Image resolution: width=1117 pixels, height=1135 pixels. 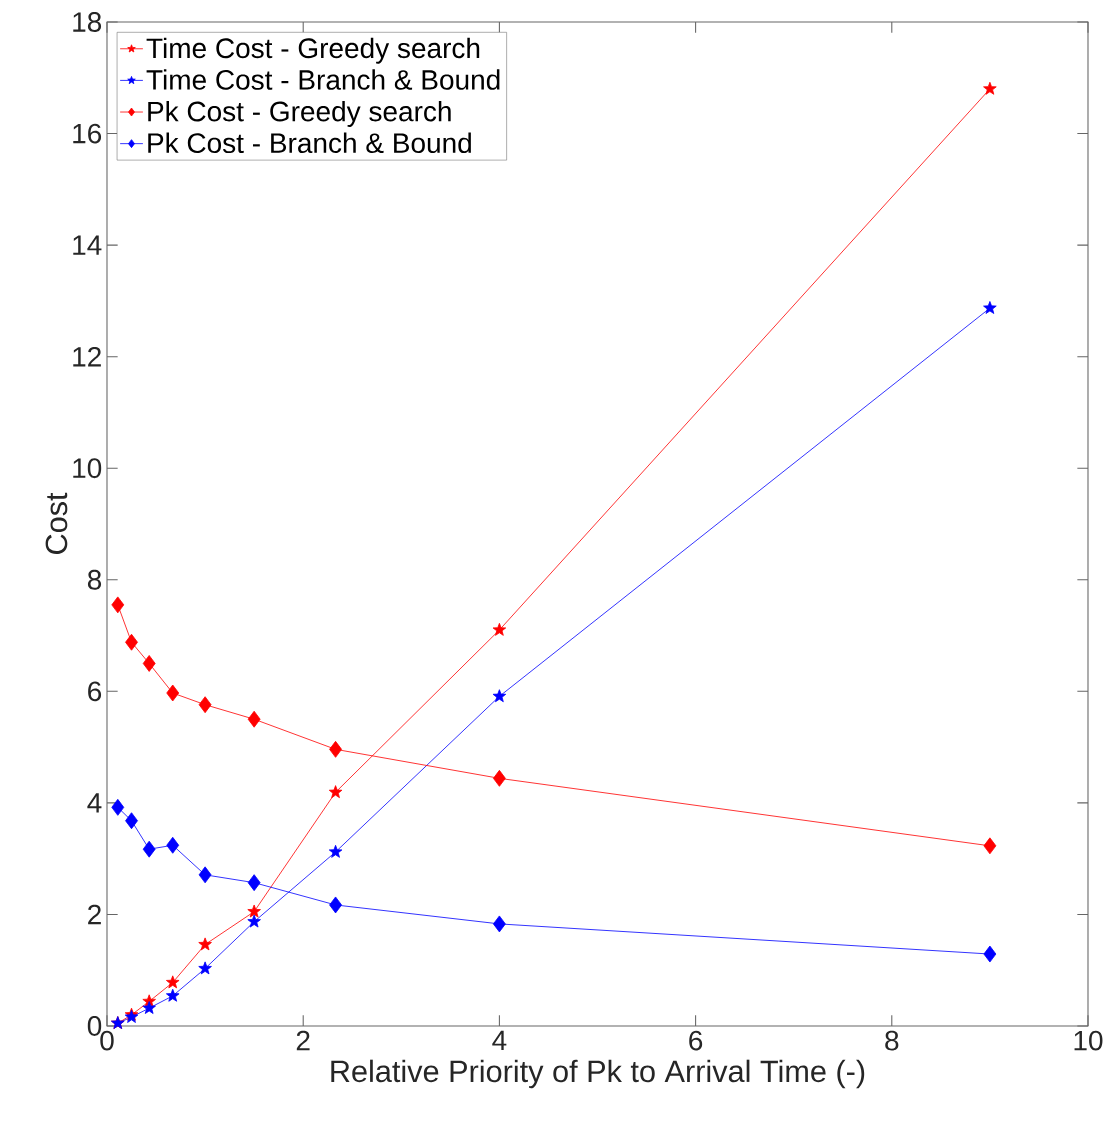 I want to click on legend-label: Pk Cost - Branch & Bound, so click(x=309, y=143).